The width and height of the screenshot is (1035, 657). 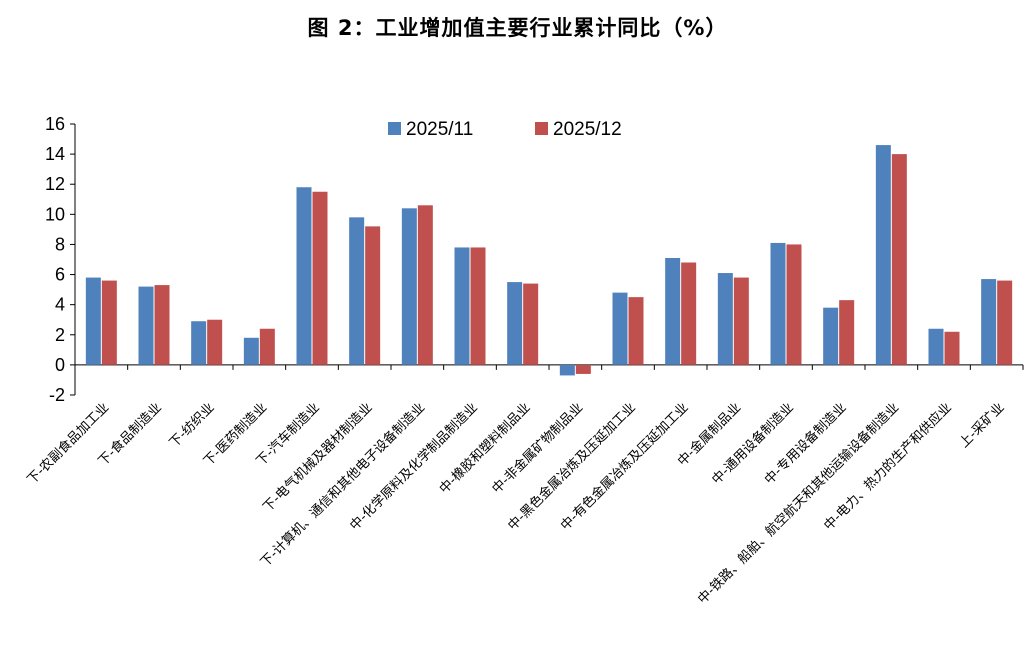 I want to click on y-tick-label: 4, so click(x=60, y=305).